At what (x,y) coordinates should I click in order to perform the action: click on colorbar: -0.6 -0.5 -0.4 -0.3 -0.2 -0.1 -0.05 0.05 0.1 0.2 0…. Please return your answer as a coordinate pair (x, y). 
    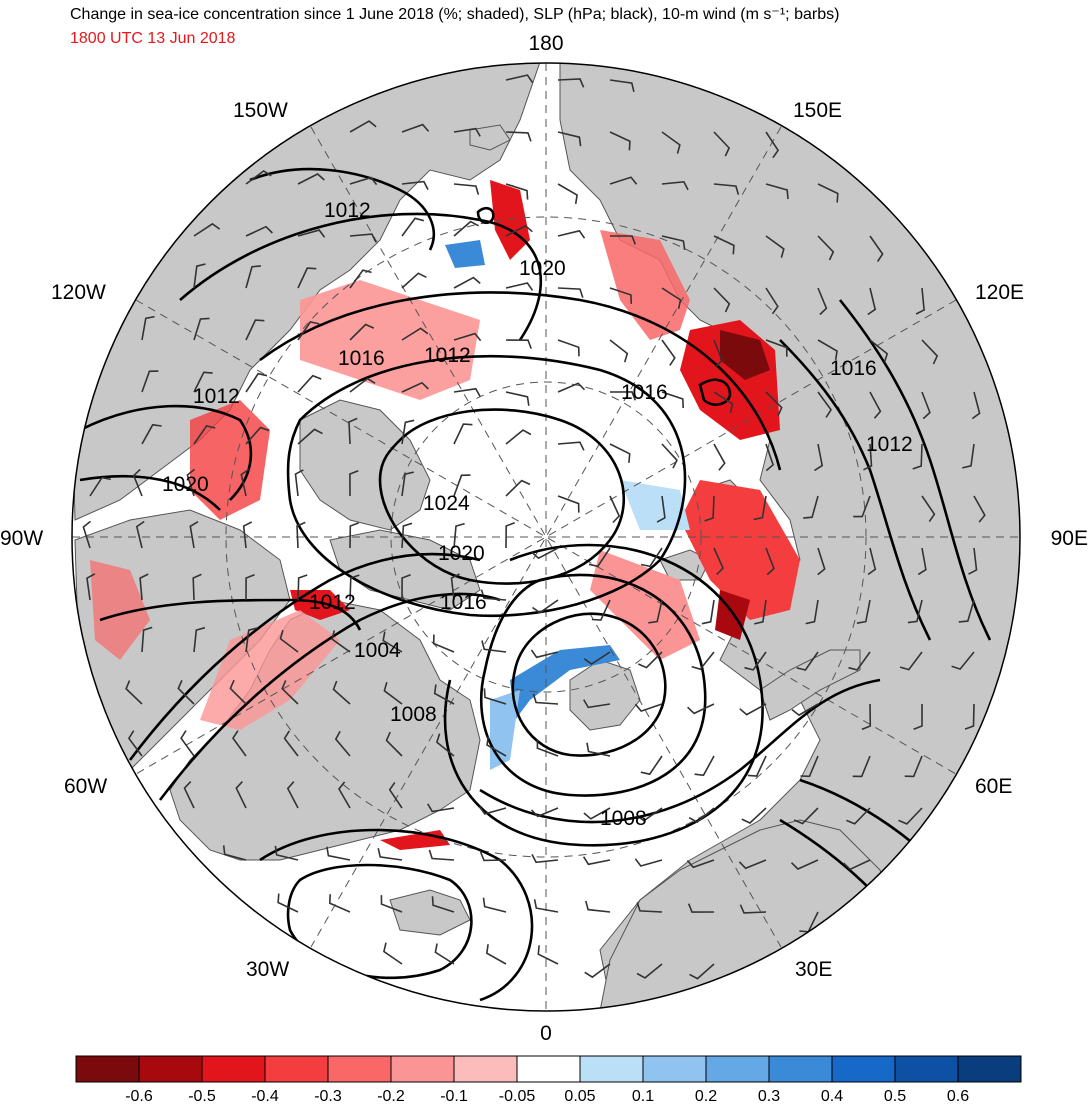
    Looking at the image, I should click on (548, 1080).